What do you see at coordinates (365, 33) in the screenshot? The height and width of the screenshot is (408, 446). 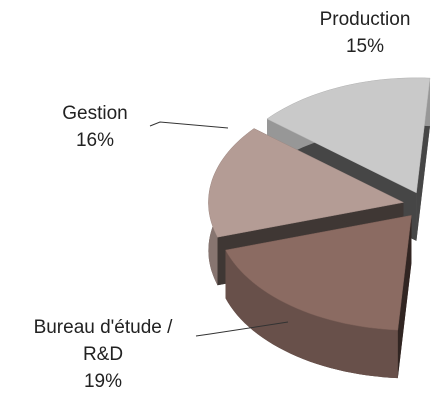 I see `slice-label: Production 15%` at bounding box center [365, 33].